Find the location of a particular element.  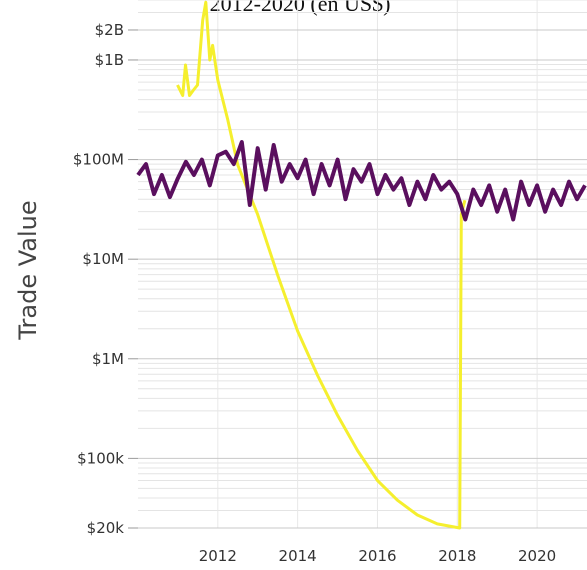

series-line is located at coordinates (361, 181).